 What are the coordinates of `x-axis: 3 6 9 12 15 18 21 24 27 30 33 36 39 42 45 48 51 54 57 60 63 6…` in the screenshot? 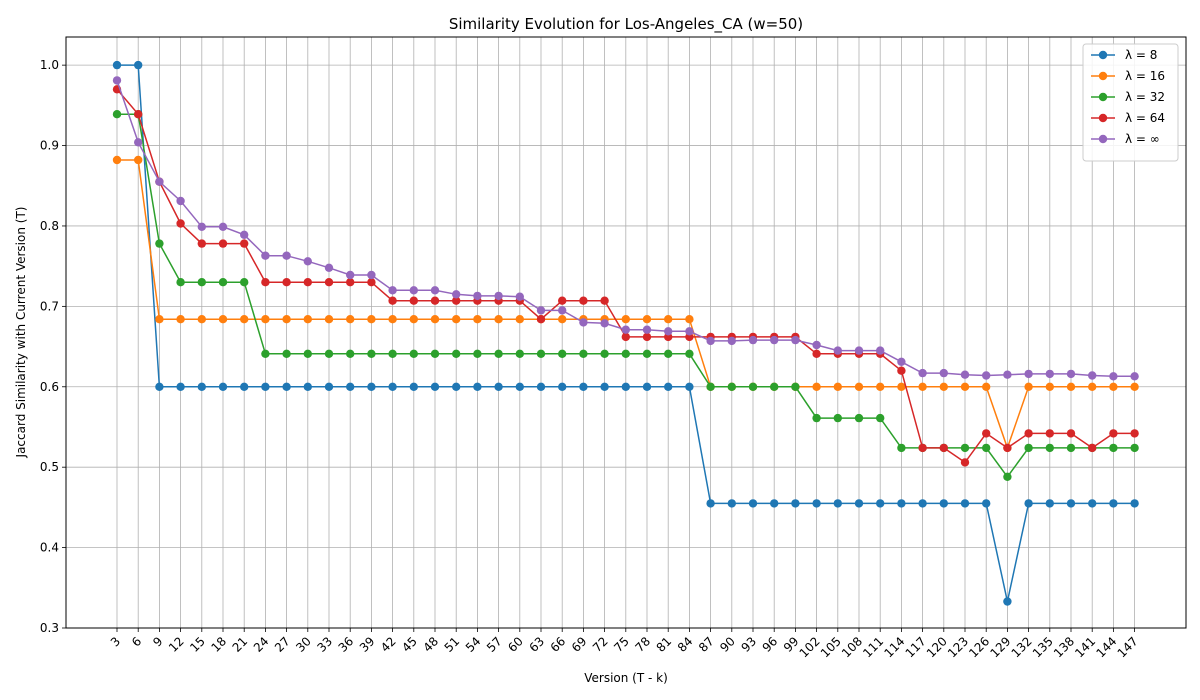 It's located at (624, 644).